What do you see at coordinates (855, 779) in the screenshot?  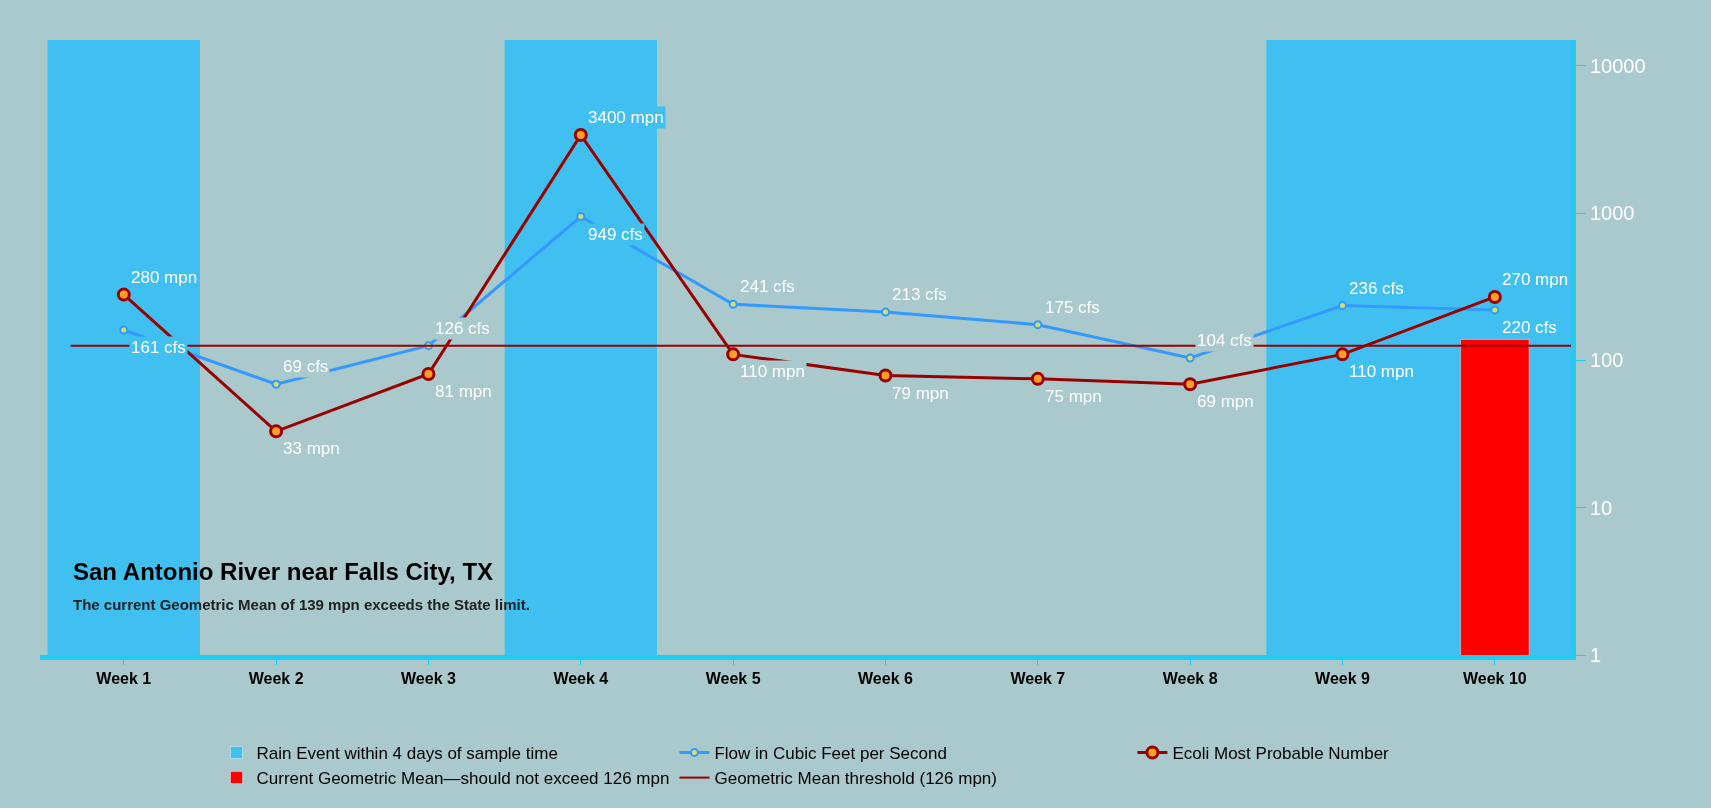 I see `legend-label: Geometric Mean threshold (126 mpn)` at bounding box center [855, 779].